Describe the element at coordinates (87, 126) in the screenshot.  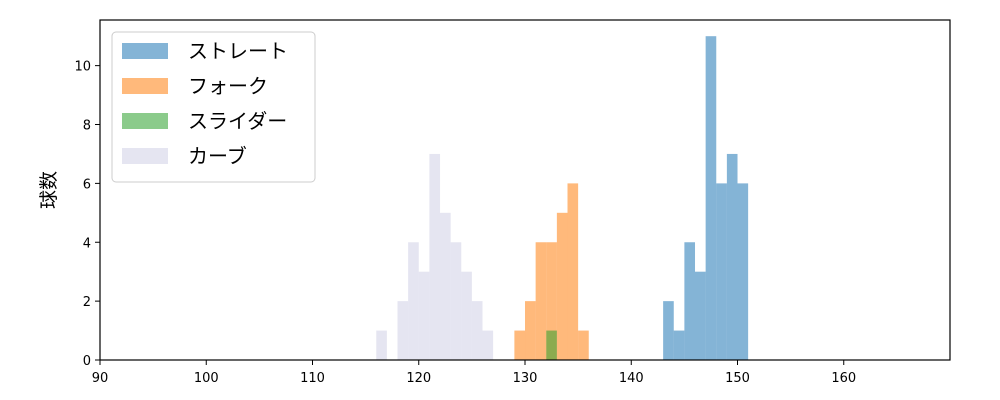
I see `y-tick-label-4: 8` at that location.